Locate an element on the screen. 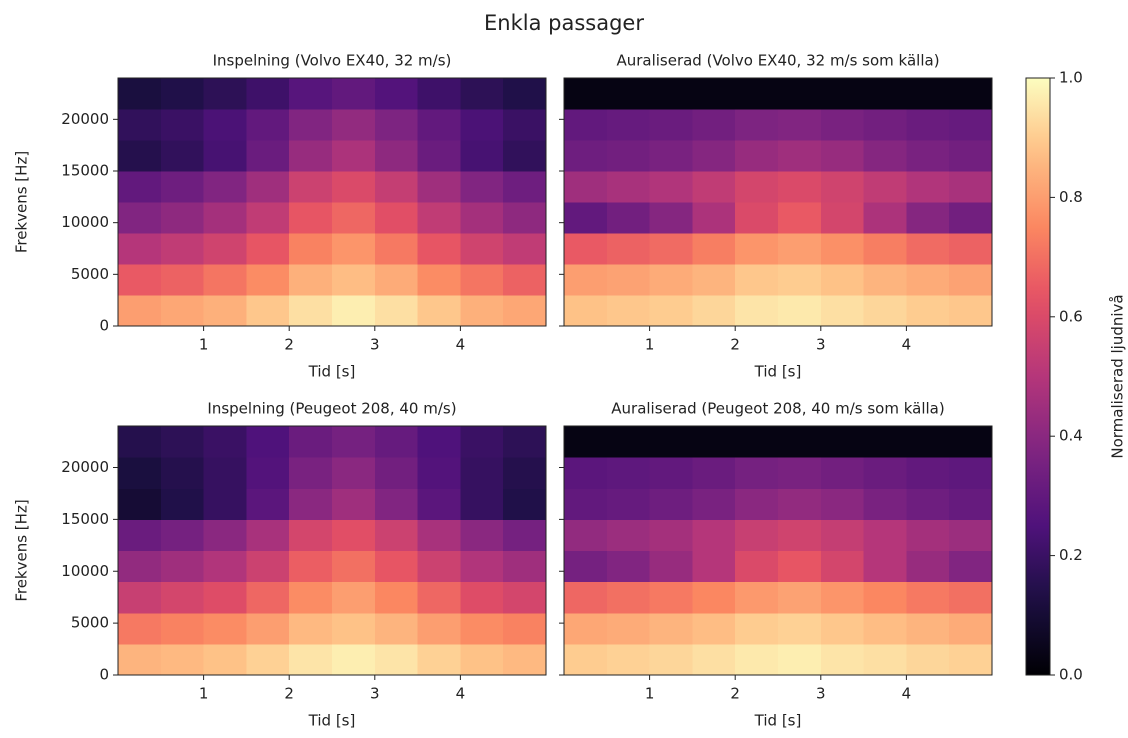 This screenshot has height=738, width=1128. y-tick-label: 0 is located at coordinates (104, 326).